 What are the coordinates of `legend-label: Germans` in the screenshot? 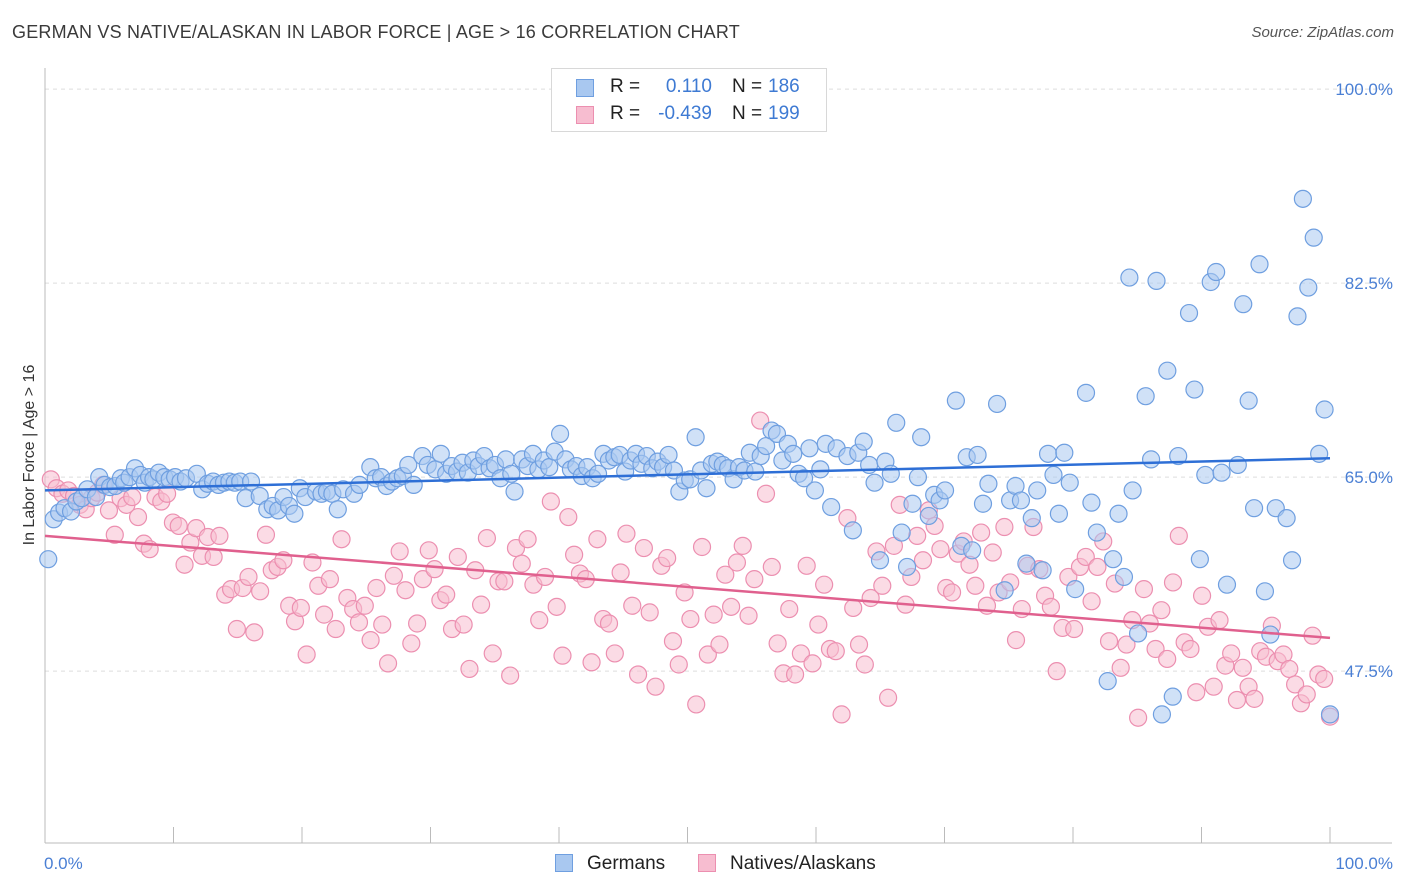 It's located at (626, 863).